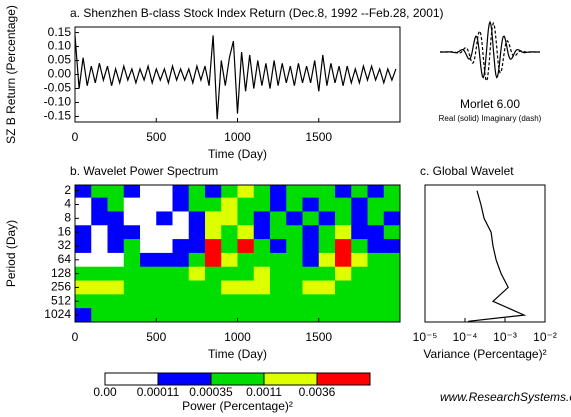  What do you see at coordinates (497, 256) in the screenshot?
I see `data-line` at bounding box center [497, 256].